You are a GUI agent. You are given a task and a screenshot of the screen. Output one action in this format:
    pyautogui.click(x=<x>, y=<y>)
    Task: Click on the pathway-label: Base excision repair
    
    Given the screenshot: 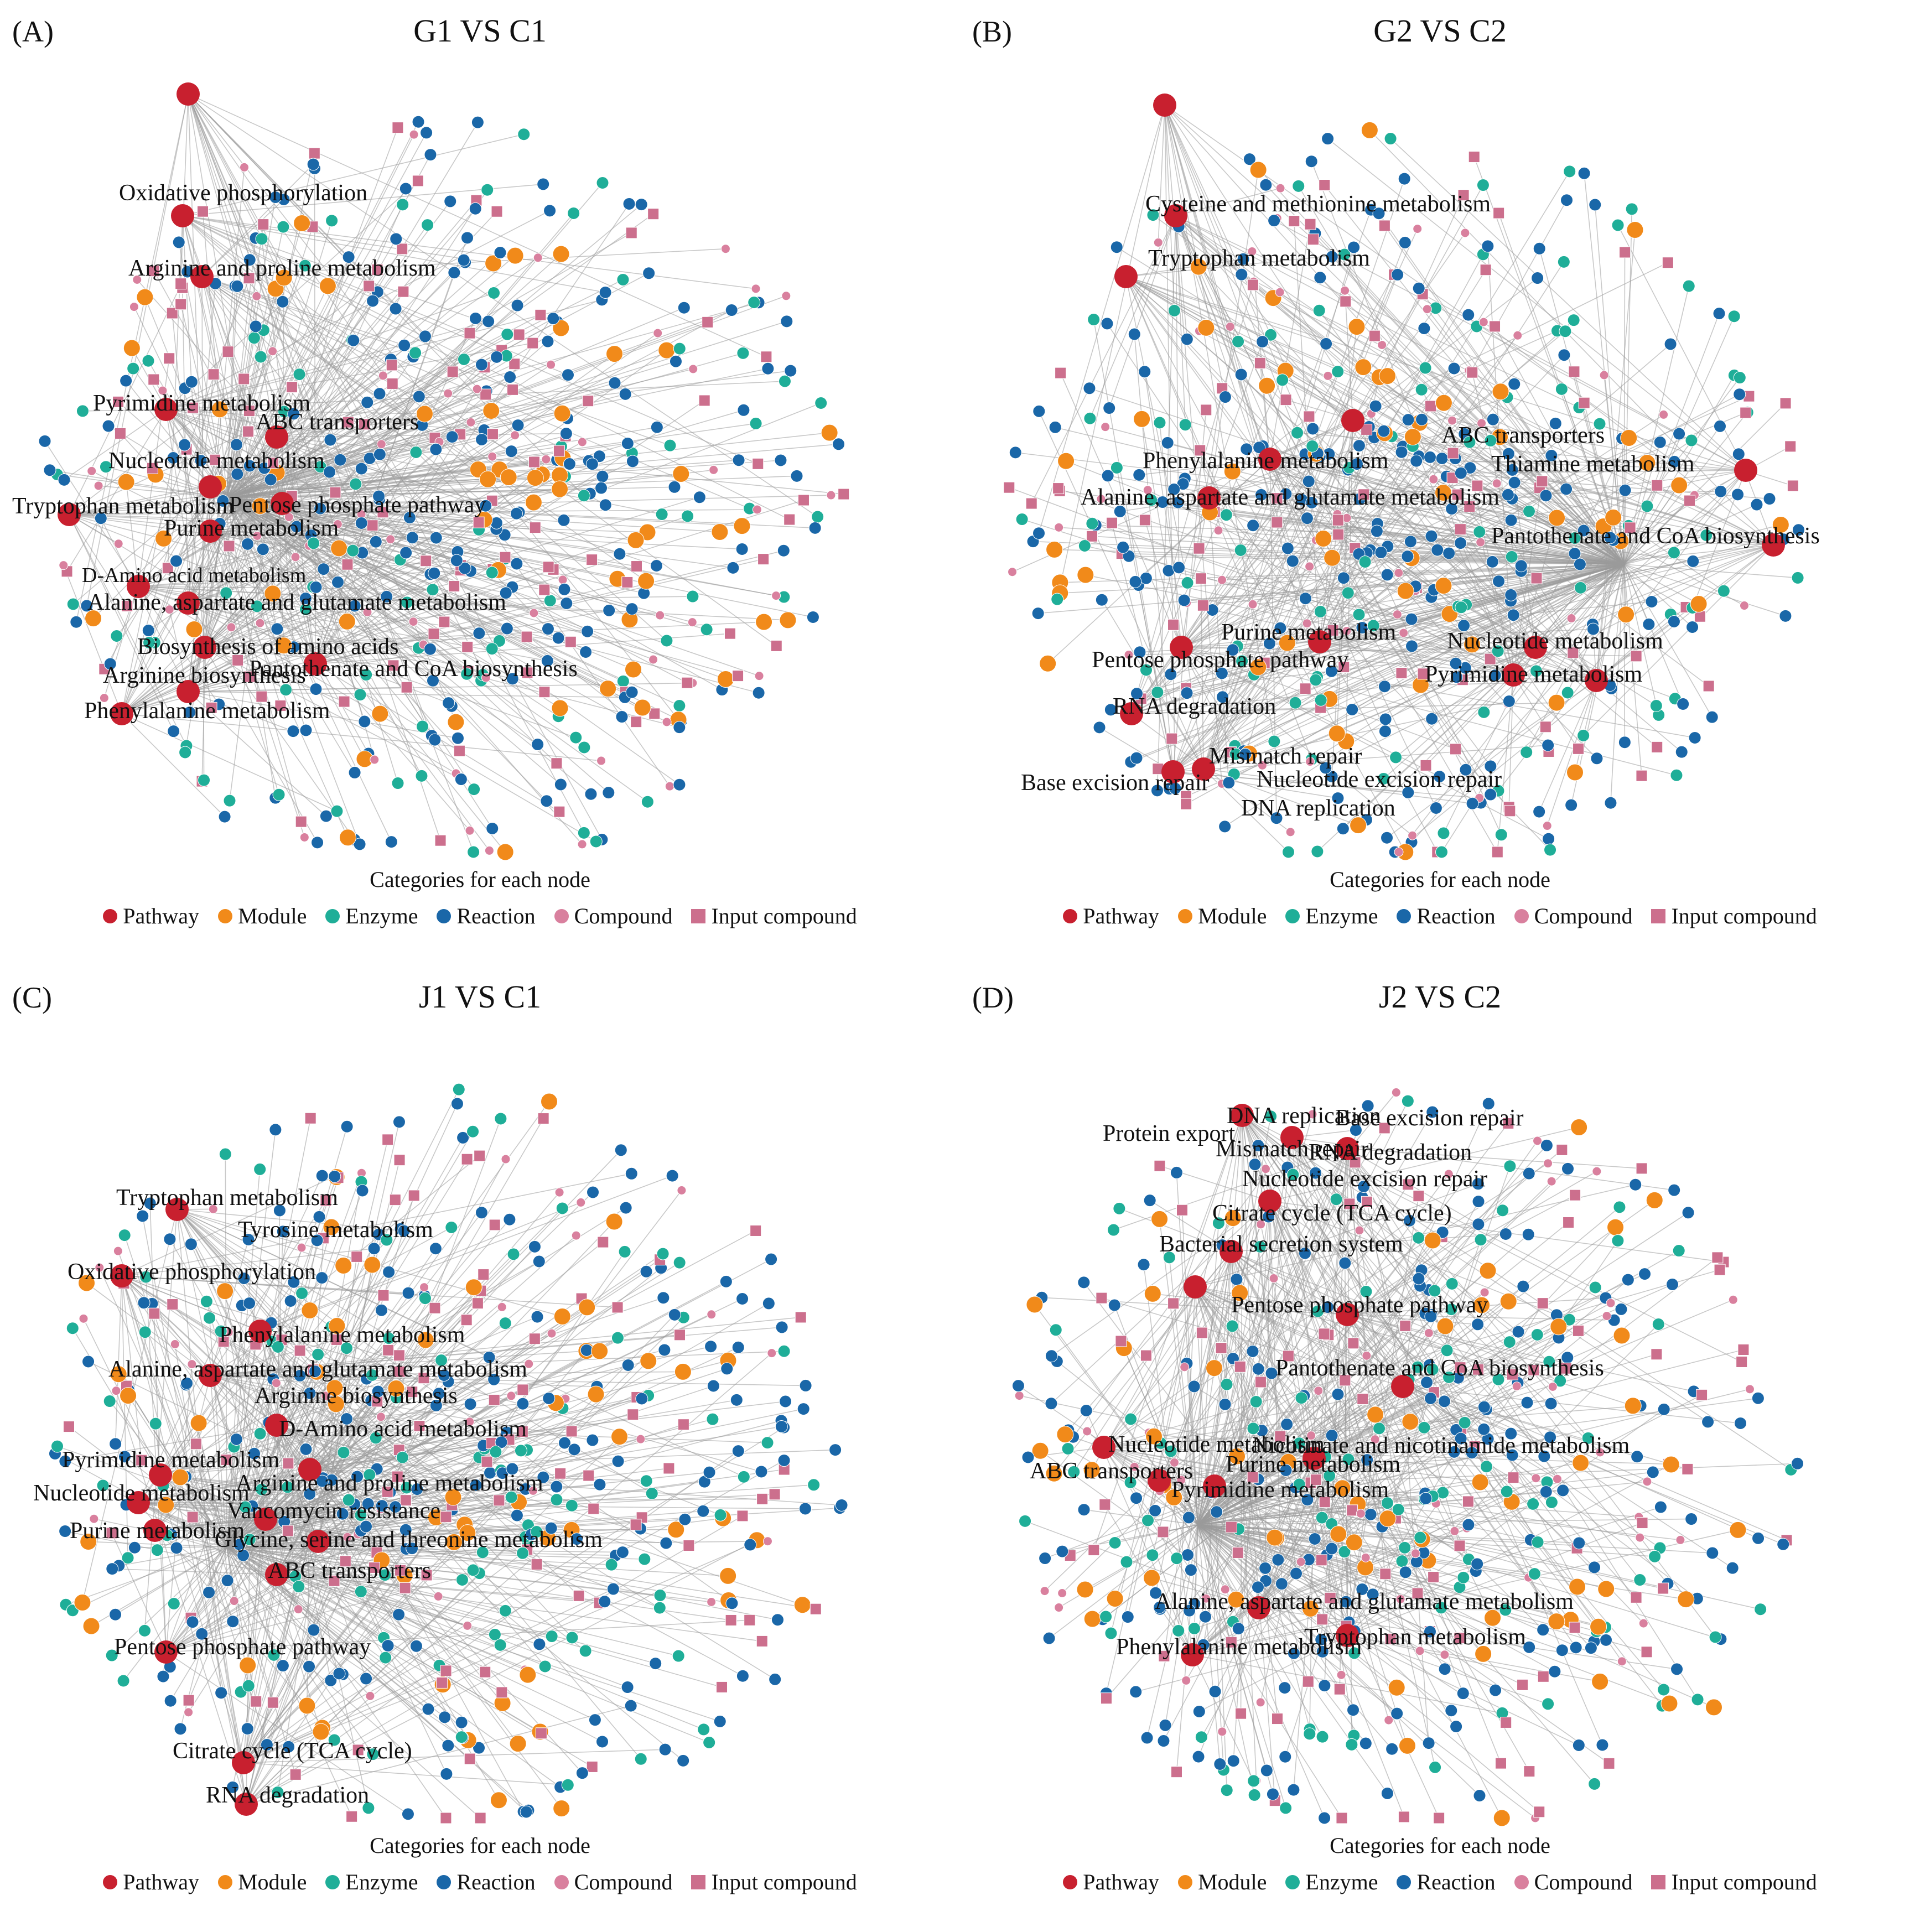 What is the action you would take?
    pyautogui.click(x=1116, y=783)
    